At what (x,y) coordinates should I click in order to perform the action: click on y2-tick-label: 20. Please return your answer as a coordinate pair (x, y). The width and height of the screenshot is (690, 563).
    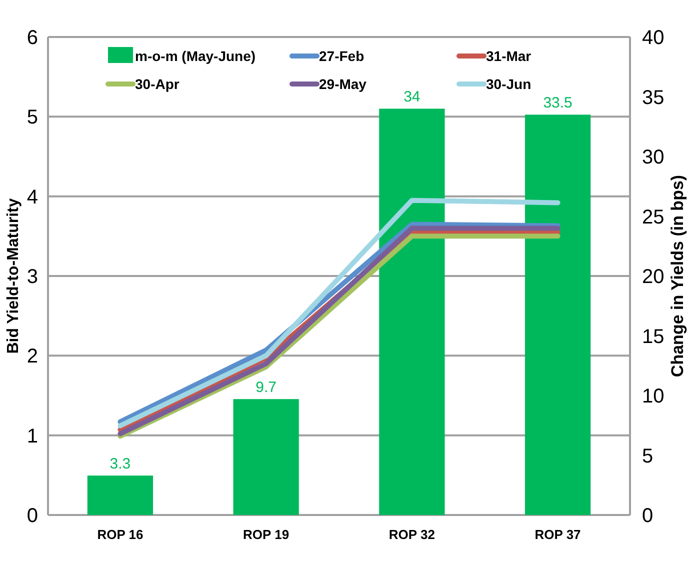
    Looking at the image, I should click on (653, 277).